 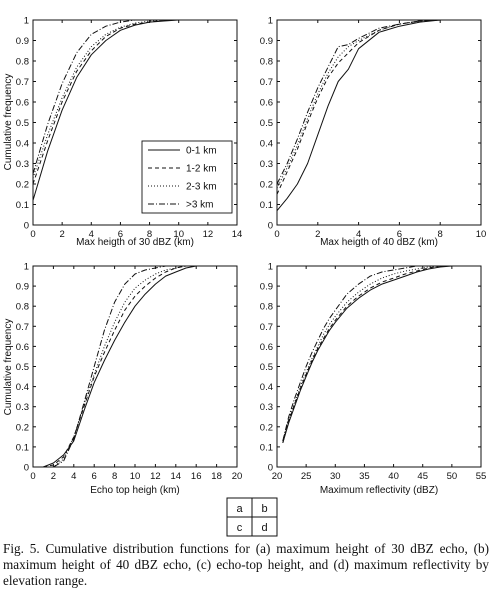 I want to click on panel-b-lines, so click(x=358, y=115).